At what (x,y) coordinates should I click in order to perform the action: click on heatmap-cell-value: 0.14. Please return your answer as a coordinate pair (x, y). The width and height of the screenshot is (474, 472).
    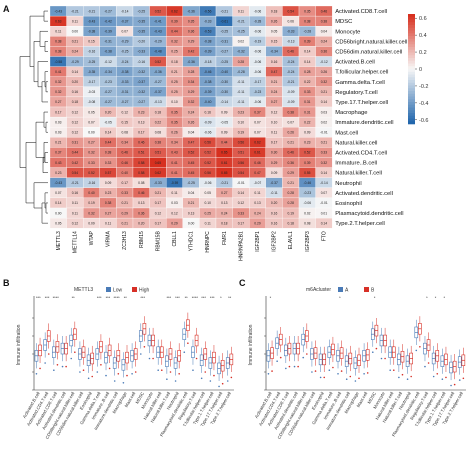
    Looking at the image, I should click on (75, 72).